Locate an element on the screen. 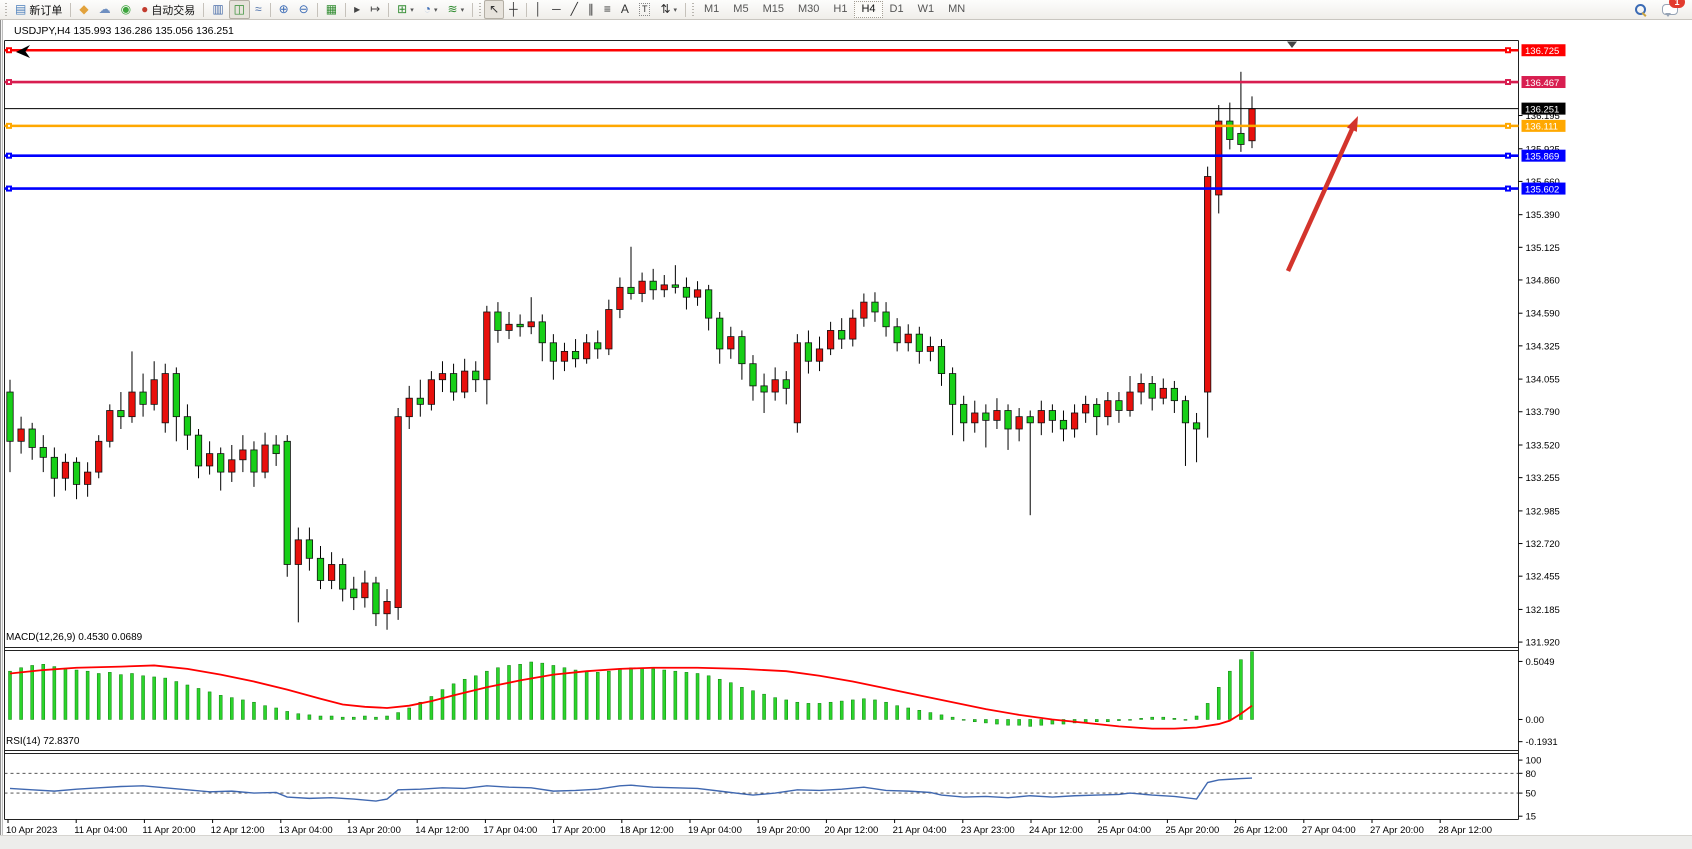  news-button: ◆ is located at coordinates (83, 9).